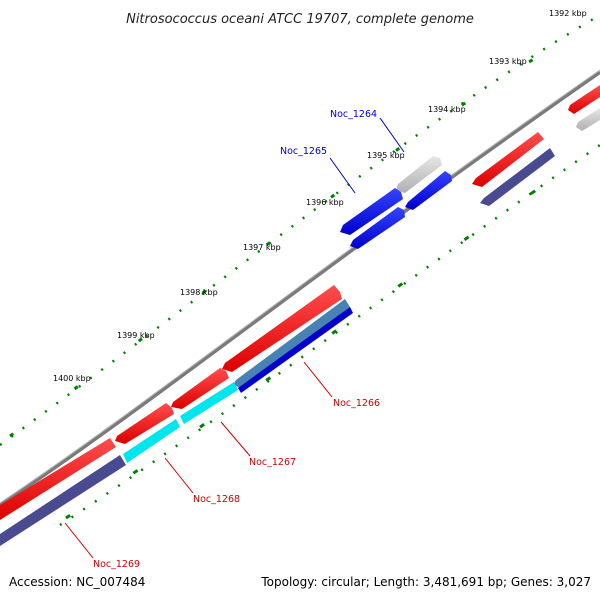 This screenshot has height=600, width=600. Describe the element at coordinates (353, 114) in the screenshot. I see `gene-label-noc-1264: Noc_1264` at that location.